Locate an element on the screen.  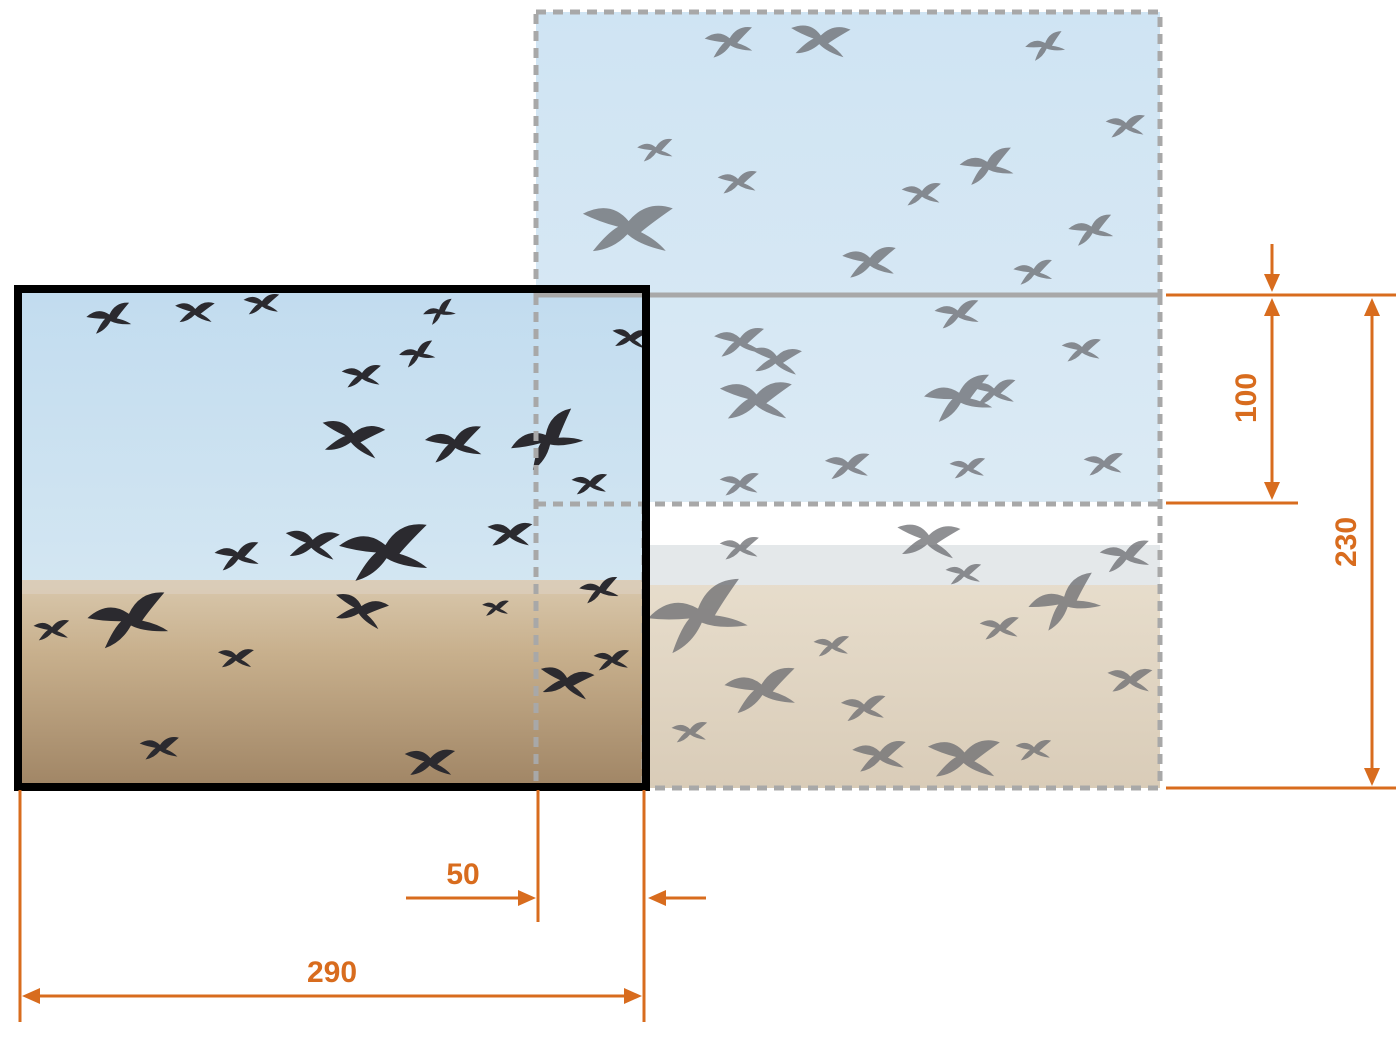
tile-top is located at coordinates (848, 153).